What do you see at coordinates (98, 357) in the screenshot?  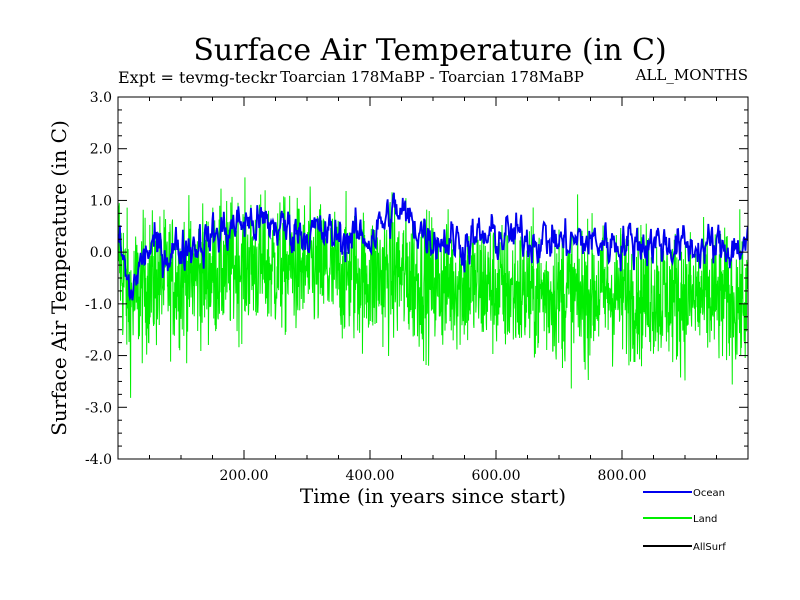 I see `y-tick-label: -2.0` at bounding box center [98, 357].